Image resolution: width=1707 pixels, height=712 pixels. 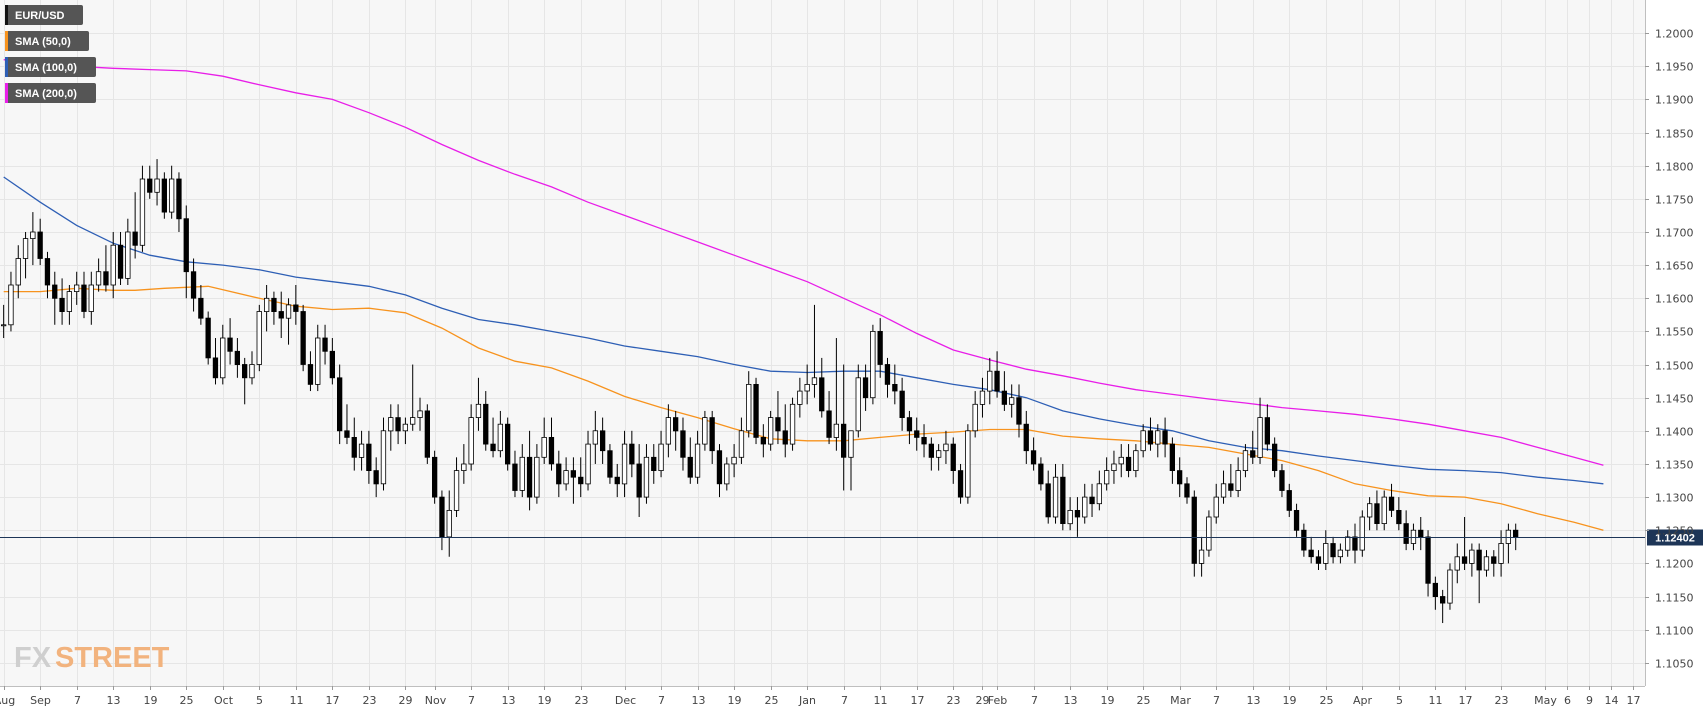 I want to click on legend-swatch, so click(x=6, y=93).